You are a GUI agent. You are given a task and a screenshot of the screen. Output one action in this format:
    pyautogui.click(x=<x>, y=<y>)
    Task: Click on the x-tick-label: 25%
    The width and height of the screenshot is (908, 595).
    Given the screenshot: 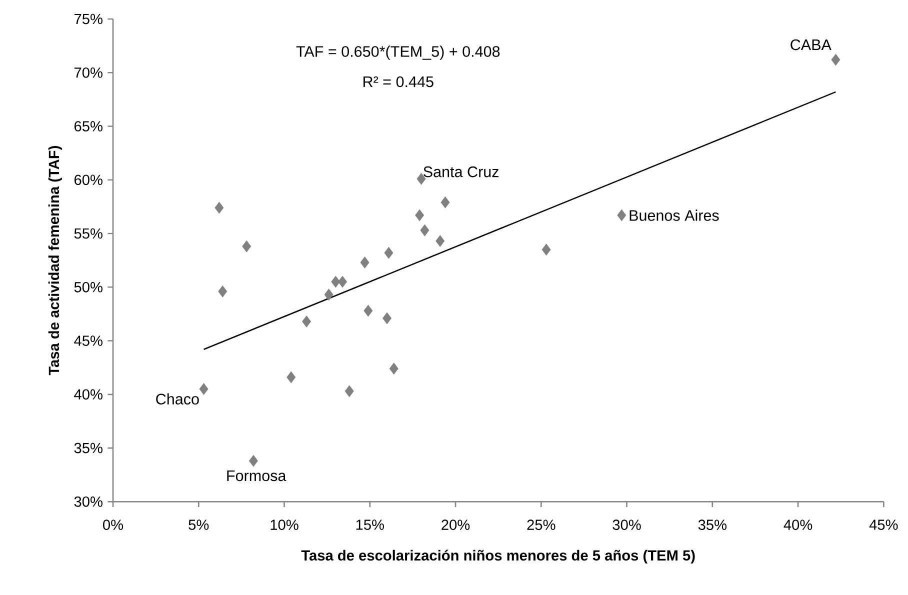 What is the action you would take?
    pyautogui.click(x=541, y=525)
    